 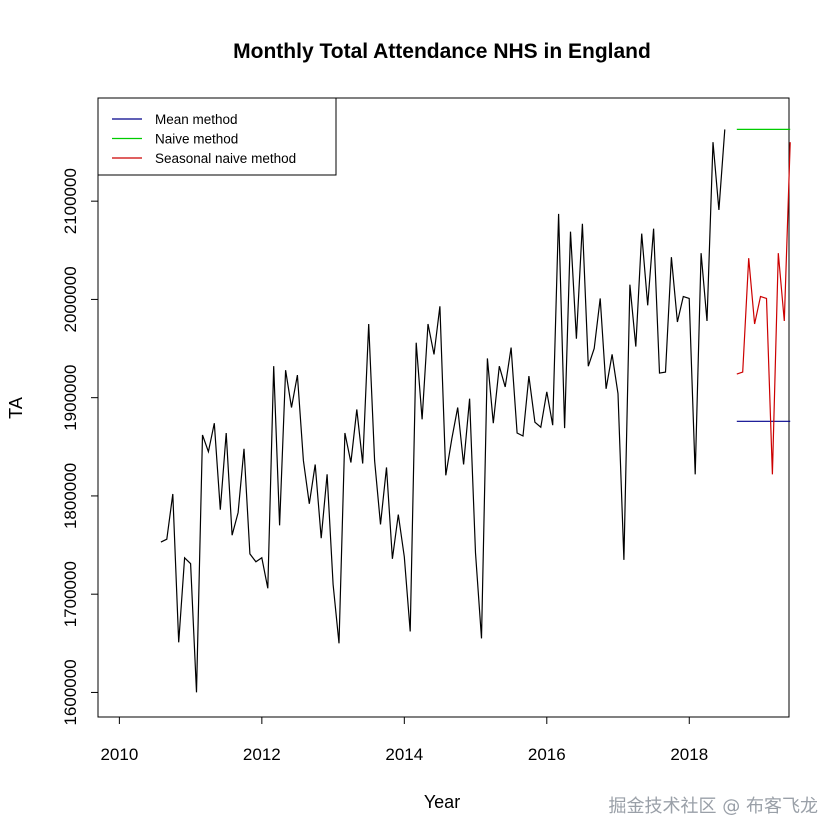 What do you see at coordinates (262, 754) in the screenshot?
I see `x-tick-label: 2012` at bounding box center [262, 754].